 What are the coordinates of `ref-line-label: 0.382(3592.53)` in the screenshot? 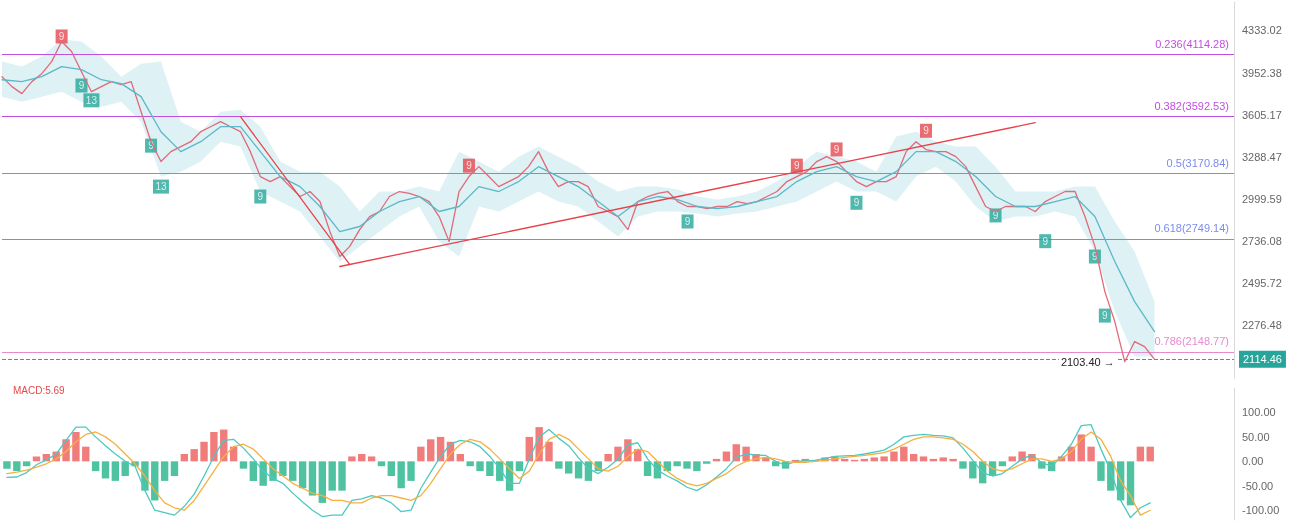 It's located at (1191, 105).